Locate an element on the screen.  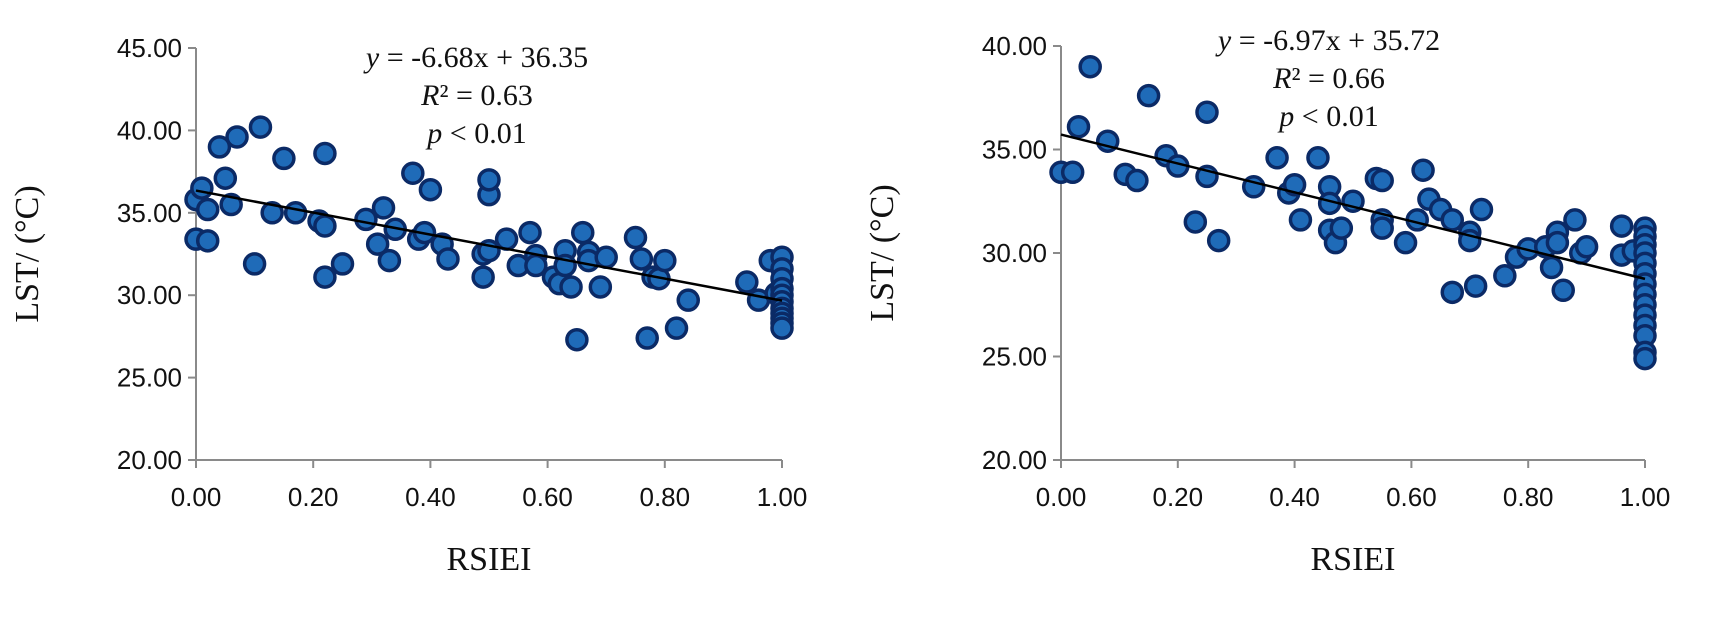
right-r-squared: R² = 0.66 is located at coordinates (1328, 78).